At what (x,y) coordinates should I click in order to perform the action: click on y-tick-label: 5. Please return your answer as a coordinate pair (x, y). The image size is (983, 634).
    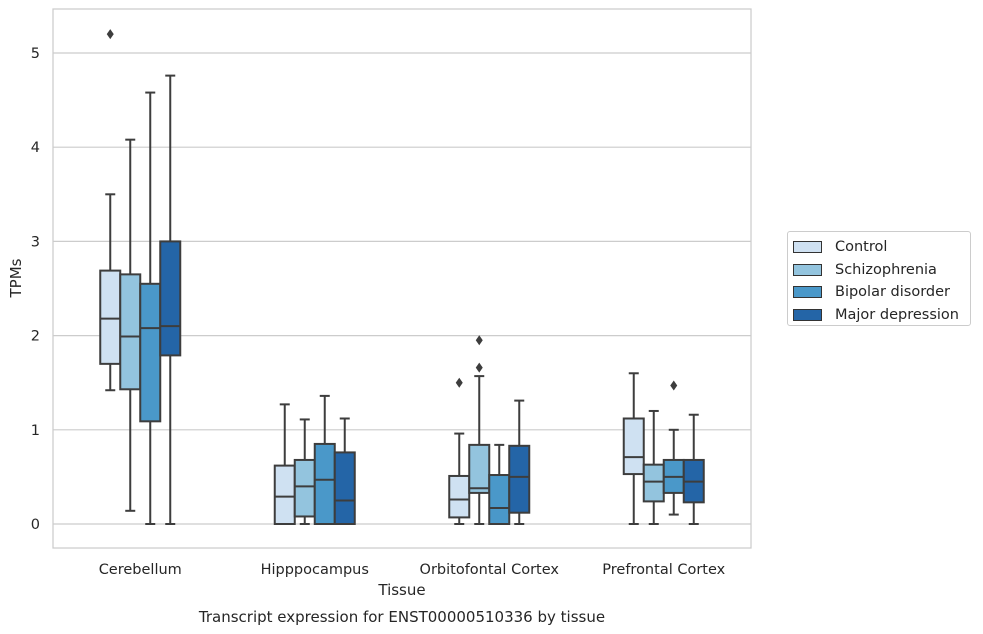
    Looking at the image, I should click on (35, 54).